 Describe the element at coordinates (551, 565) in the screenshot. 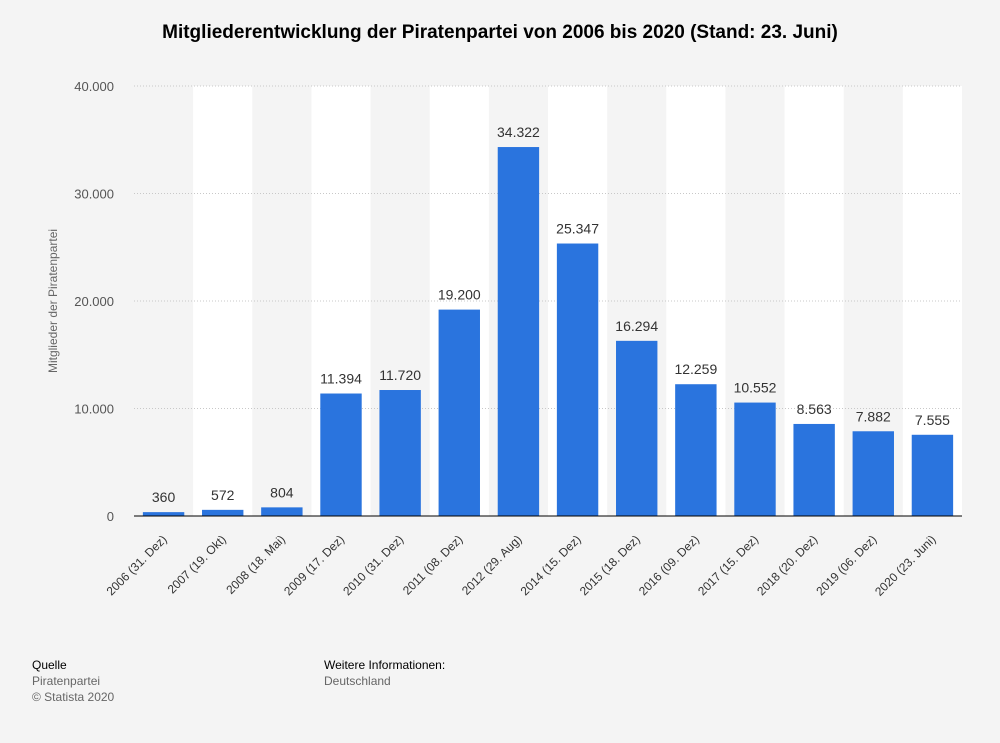

I see `x-tick-label: 2014 (15. Dez)` at that location.